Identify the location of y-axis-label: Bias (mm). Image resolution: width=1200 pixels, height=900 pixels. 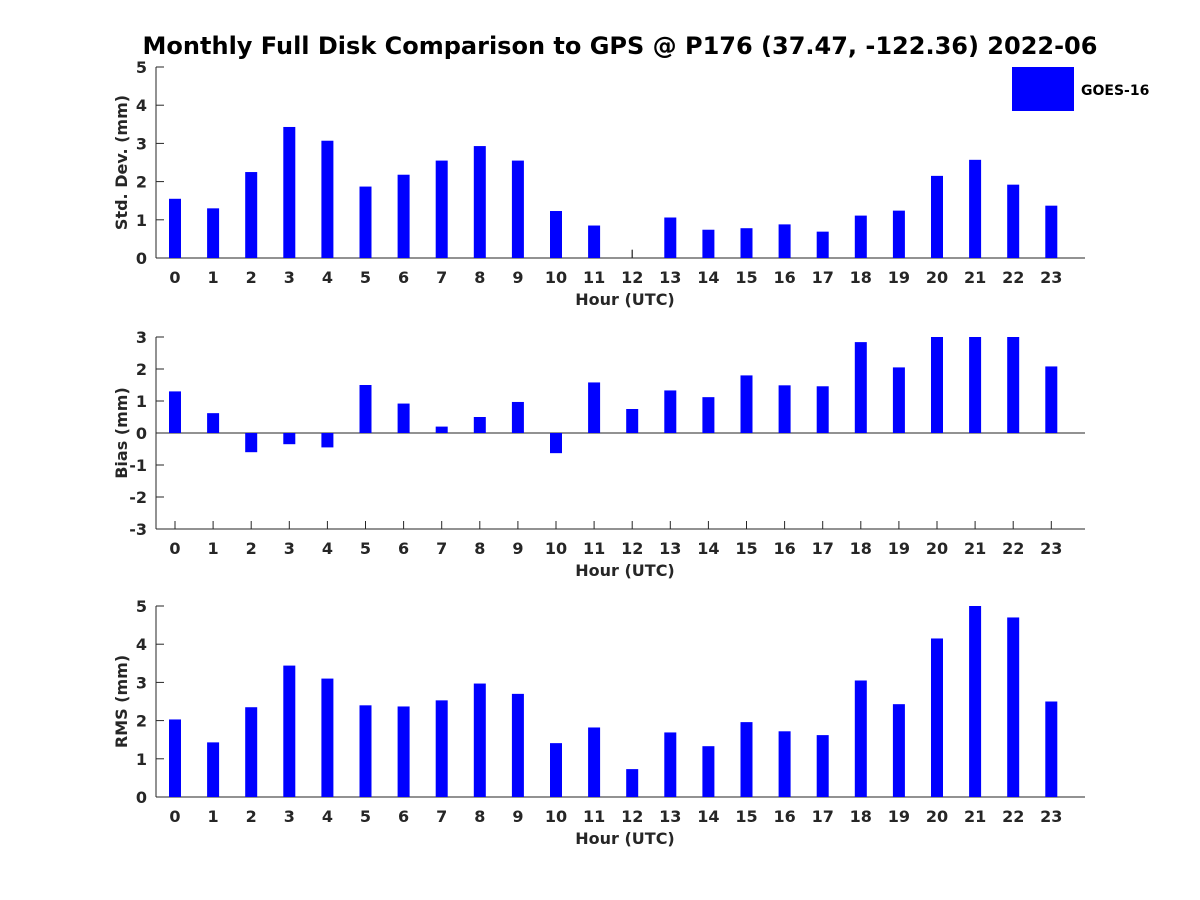
(121, 433).